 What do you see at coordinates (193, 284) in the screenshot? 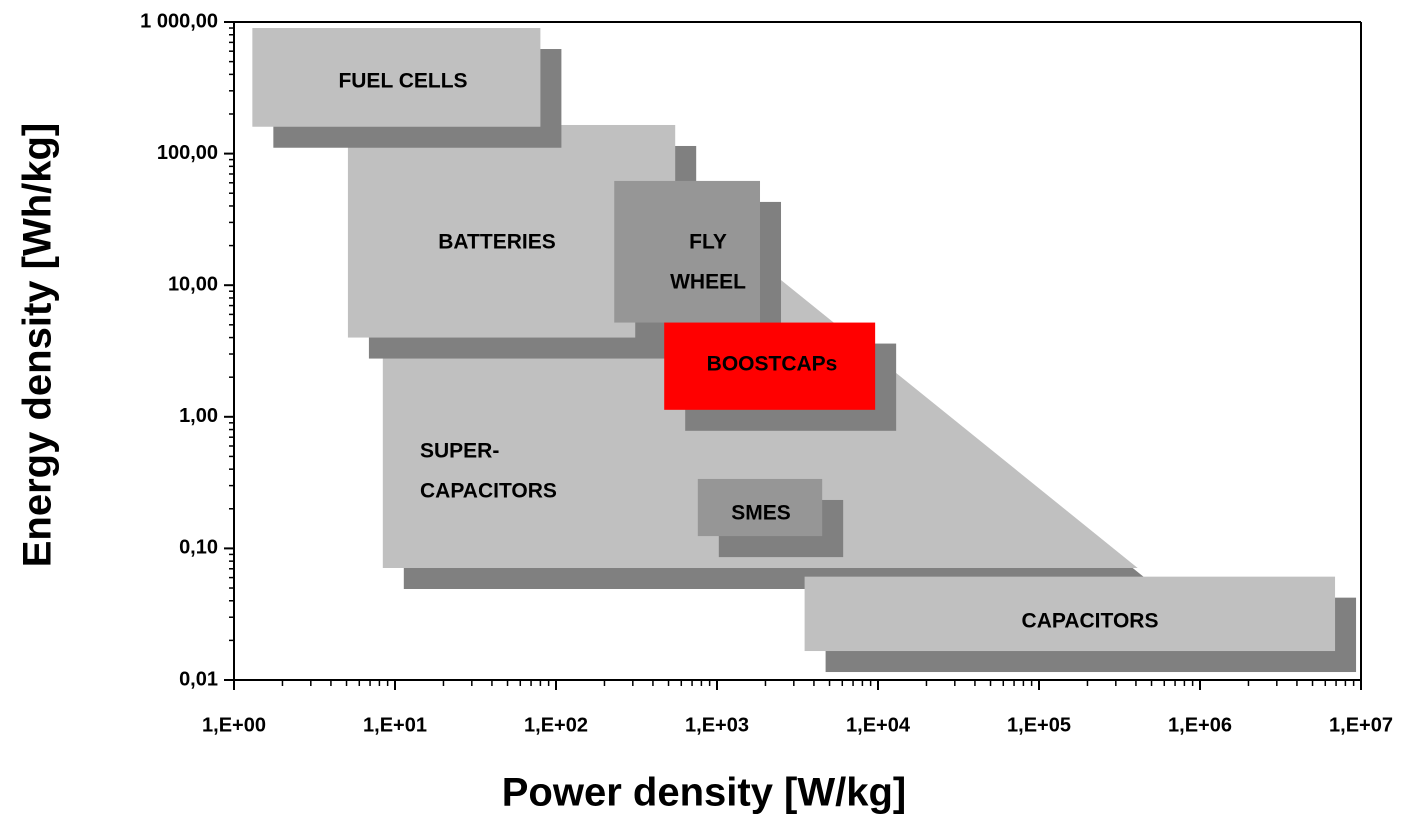
I see `y-tick-label: 10,00` at bounding box center [193, 284].